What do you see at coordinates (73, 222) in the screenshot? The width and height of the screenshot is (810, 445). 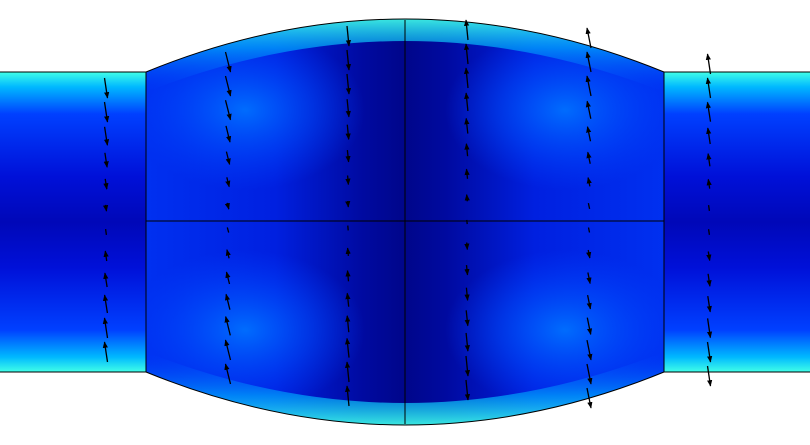 I see `left-pipe-section` at bounding box center [73, 222].